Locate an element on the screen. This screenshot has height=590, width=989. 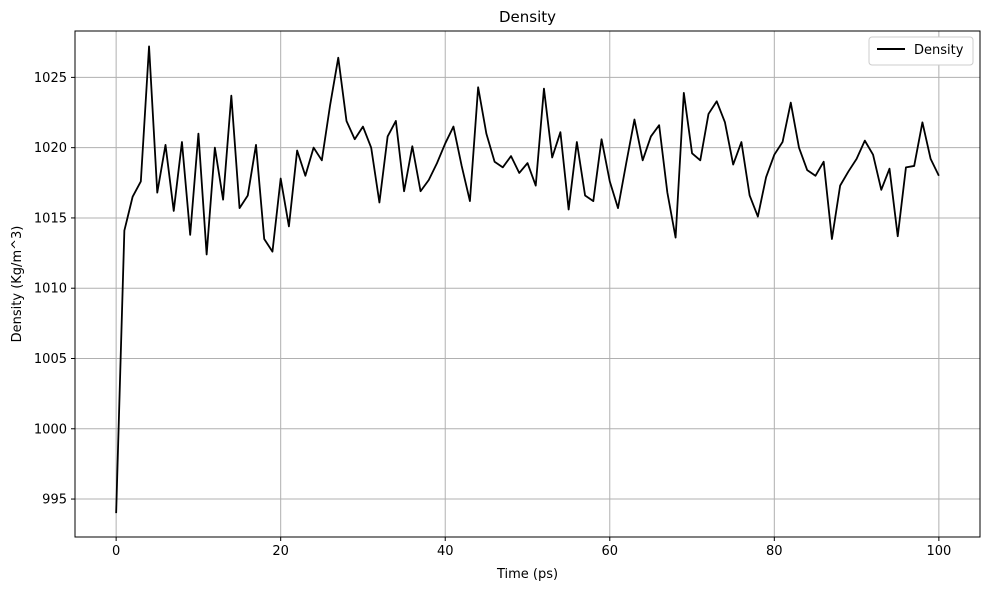
y-tick-label: 1005 is located at coordinates (50, 359).